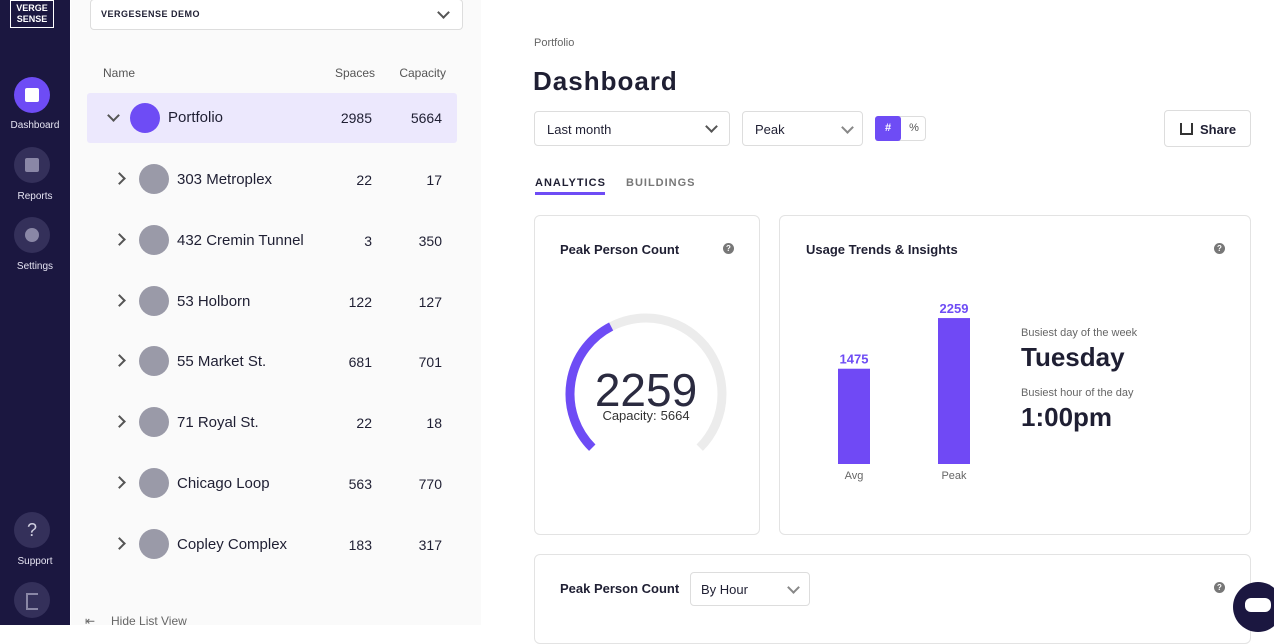 This screenshot has height=644, width=1274. Describe the element at coordinates (620, 588) in the screenshot. I see `card-title: Peak Person Count` at that location.